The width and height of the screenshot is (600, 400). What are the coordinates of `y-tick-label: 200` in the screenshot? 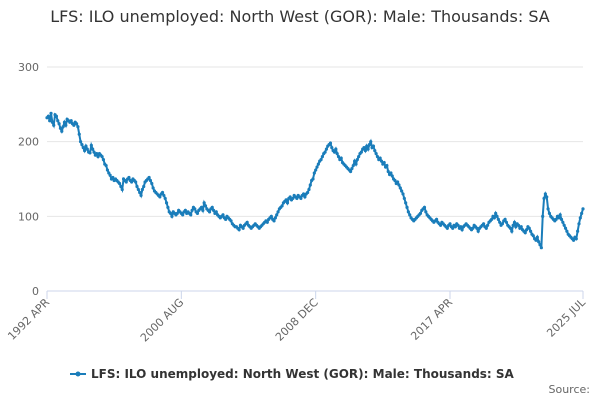 It's located at (28, 142).